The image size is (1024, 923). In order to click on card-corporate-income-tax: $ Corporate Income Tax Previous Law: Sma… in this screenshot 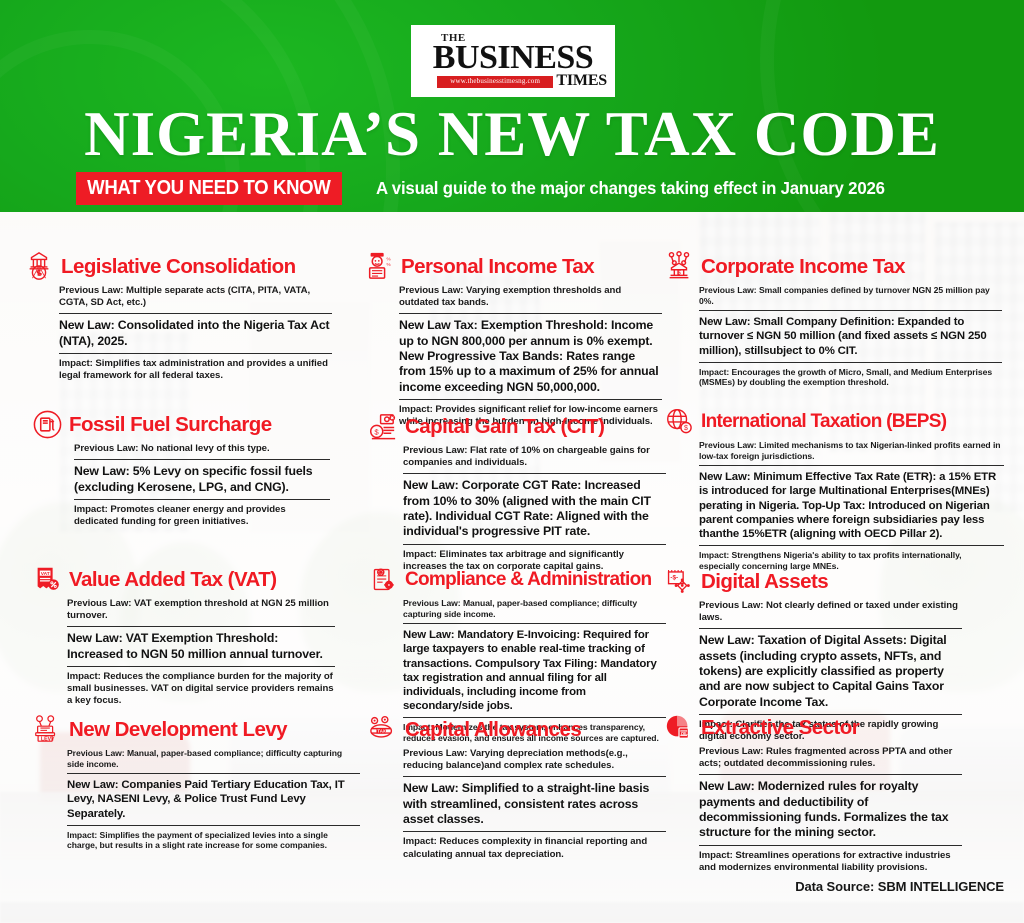, I will do `click(832, 318)`.